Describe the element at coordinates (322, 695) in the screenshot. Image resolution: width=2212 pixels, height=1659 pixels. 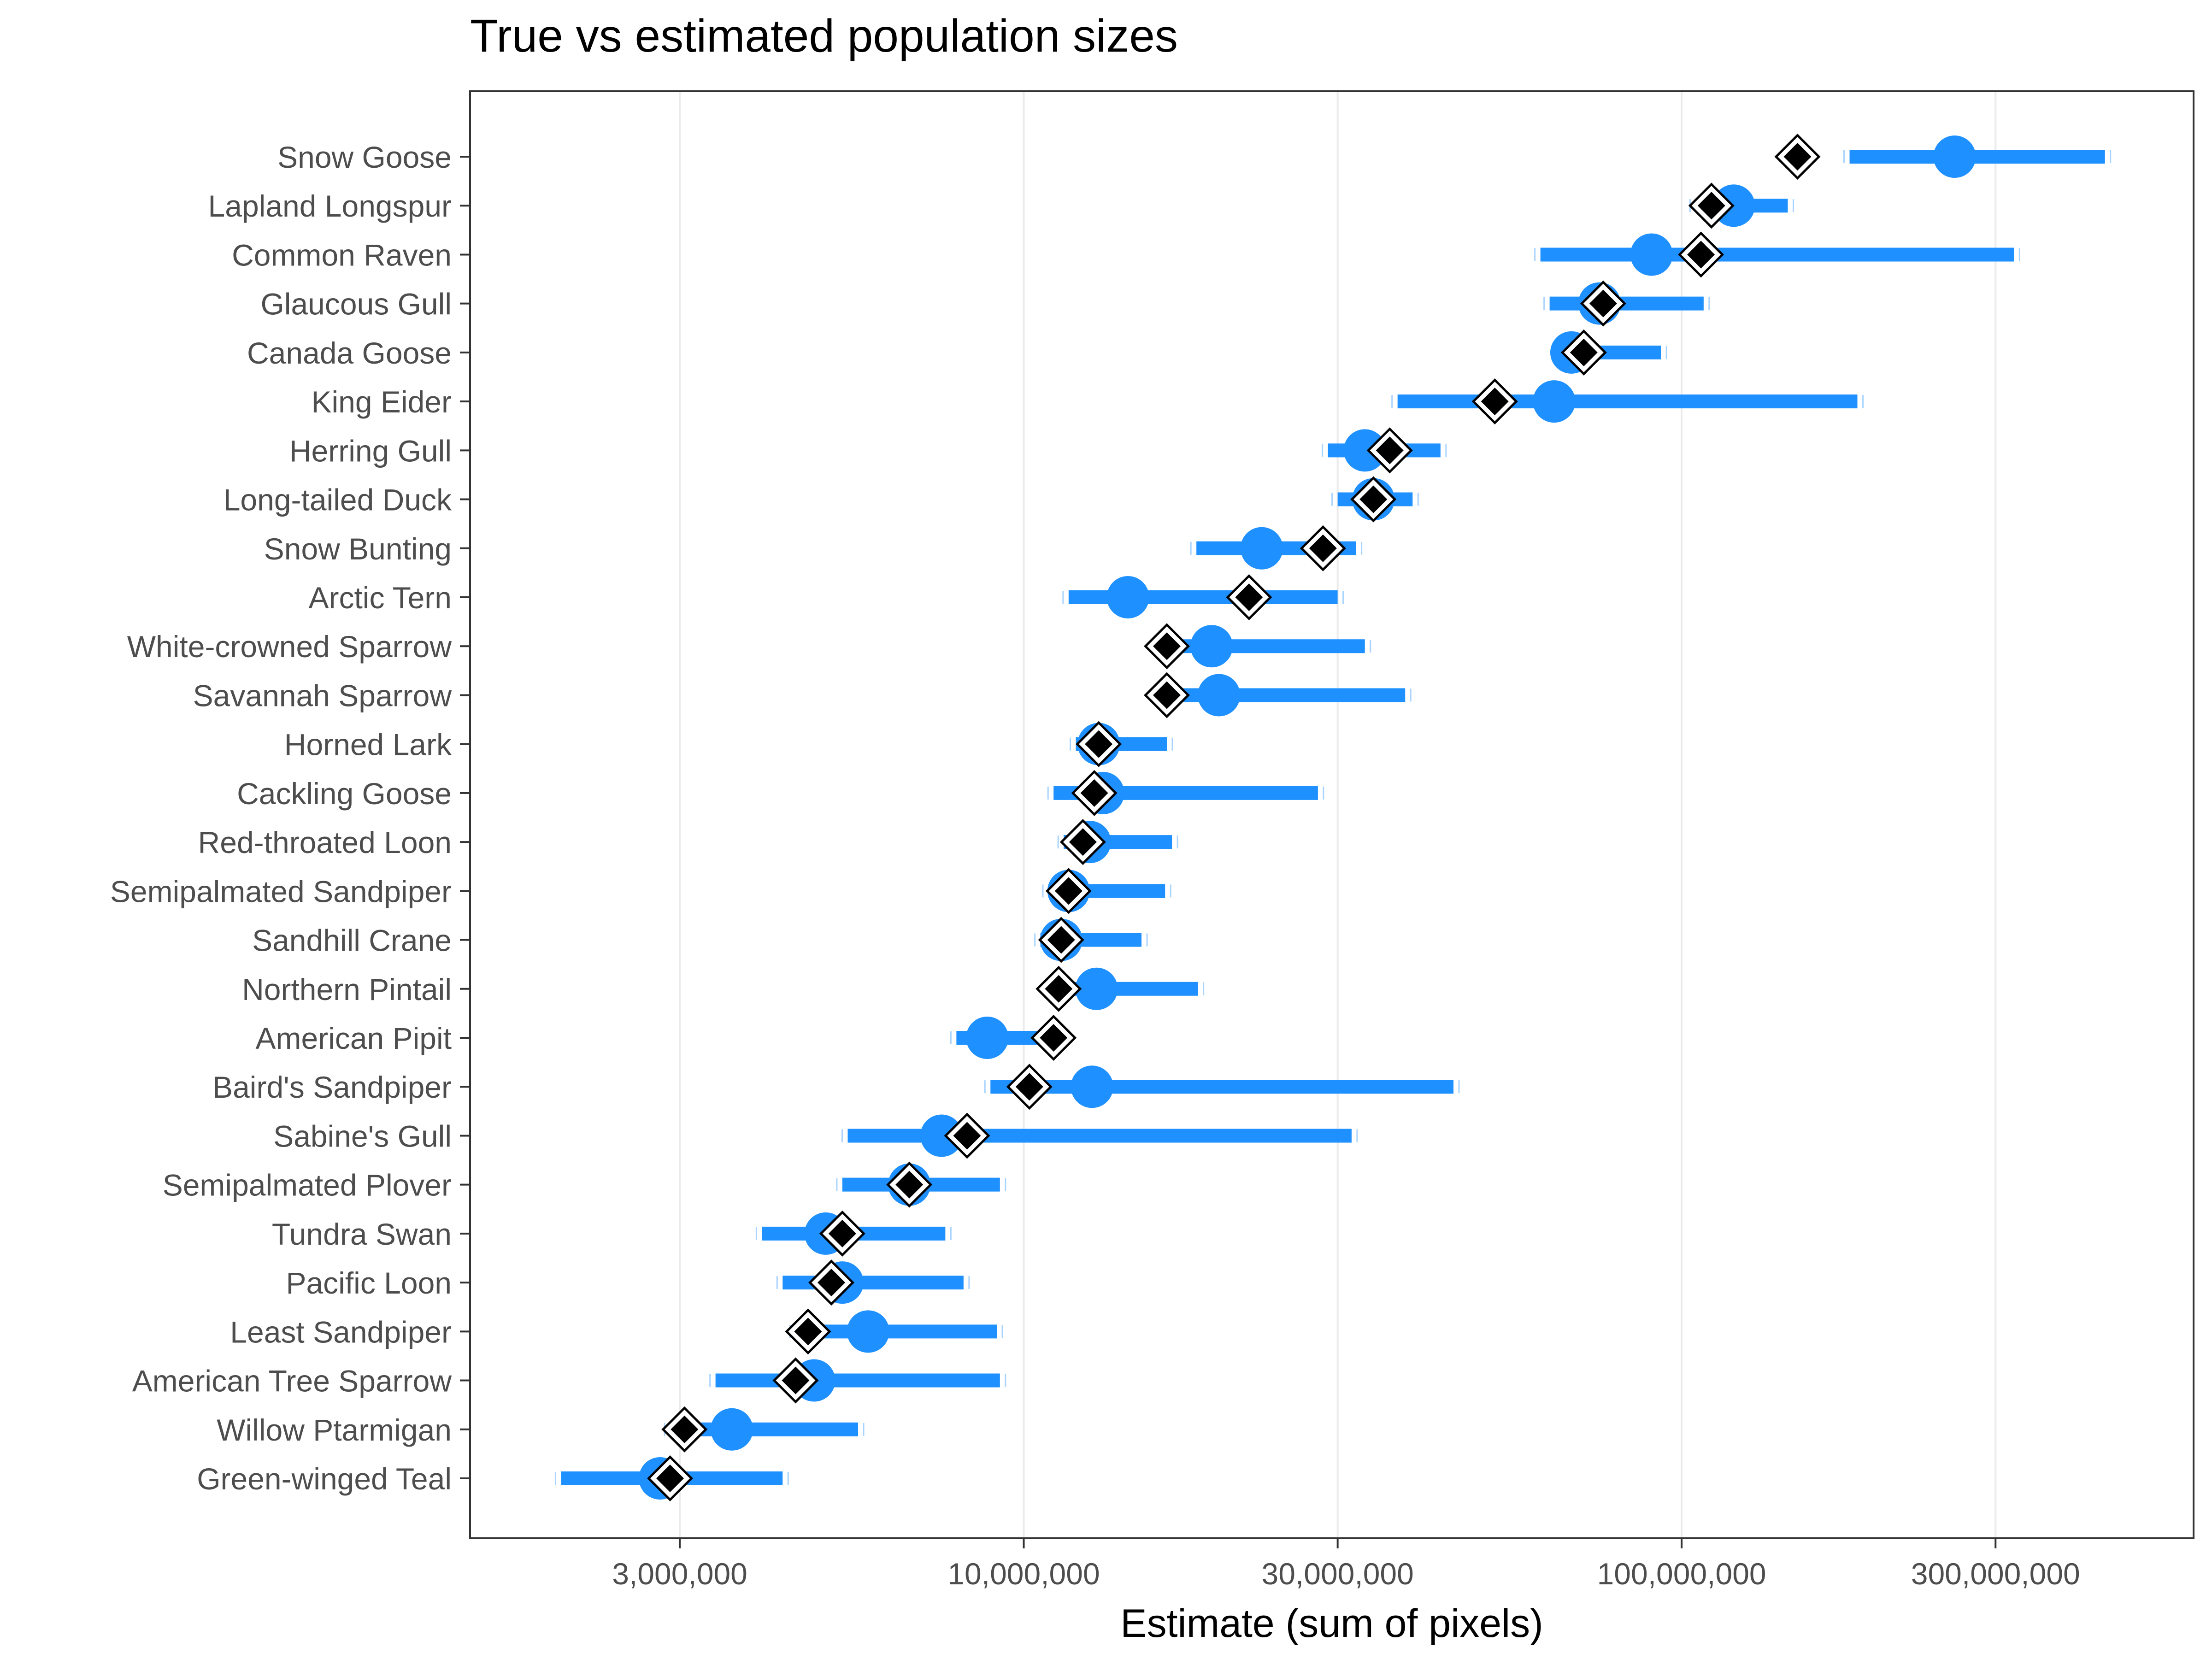
I see `y-tick-label: Savannah Sparrow` at that location.